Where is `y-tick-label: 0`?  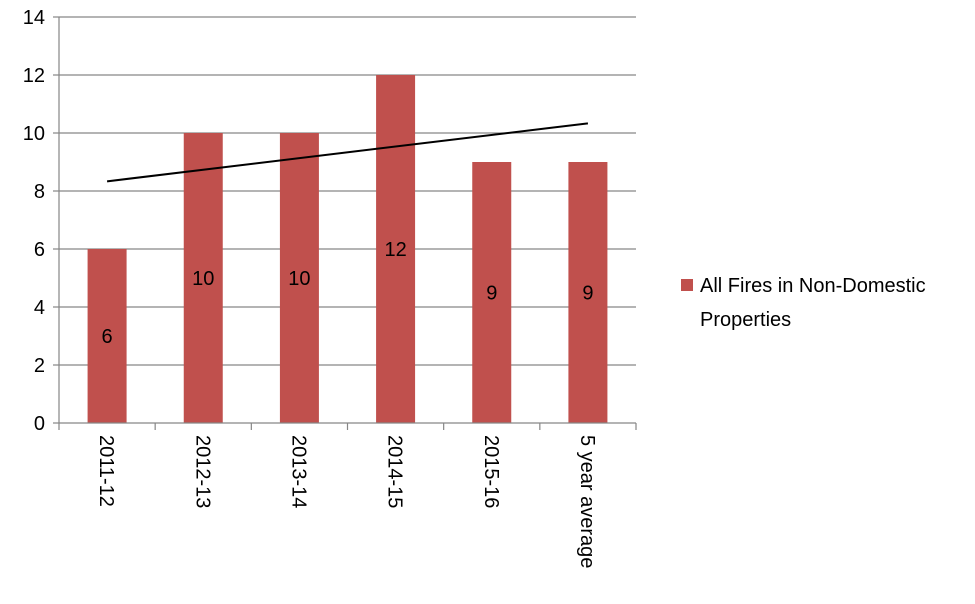 y-tick-label: 0 is located at coordinates (39, 424).